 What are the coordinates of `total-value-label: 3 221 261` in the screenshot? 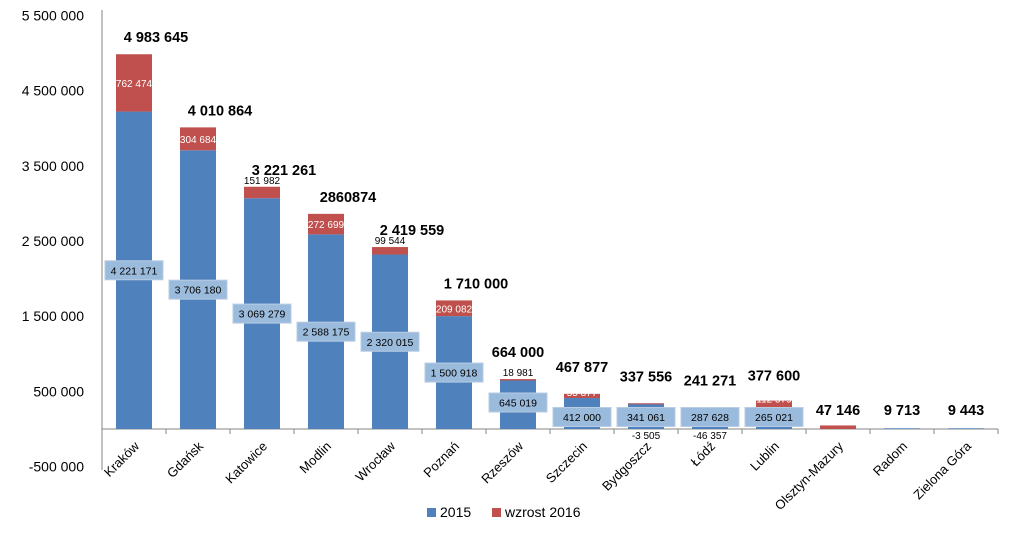 It's located at (284, 171).